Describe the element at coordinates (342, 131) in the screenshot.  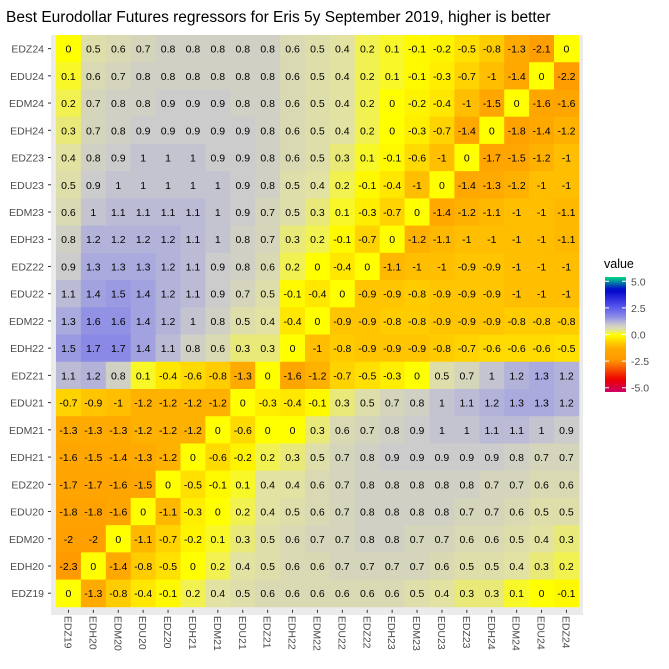
I see `cell-value-label: 0.4` at that location.